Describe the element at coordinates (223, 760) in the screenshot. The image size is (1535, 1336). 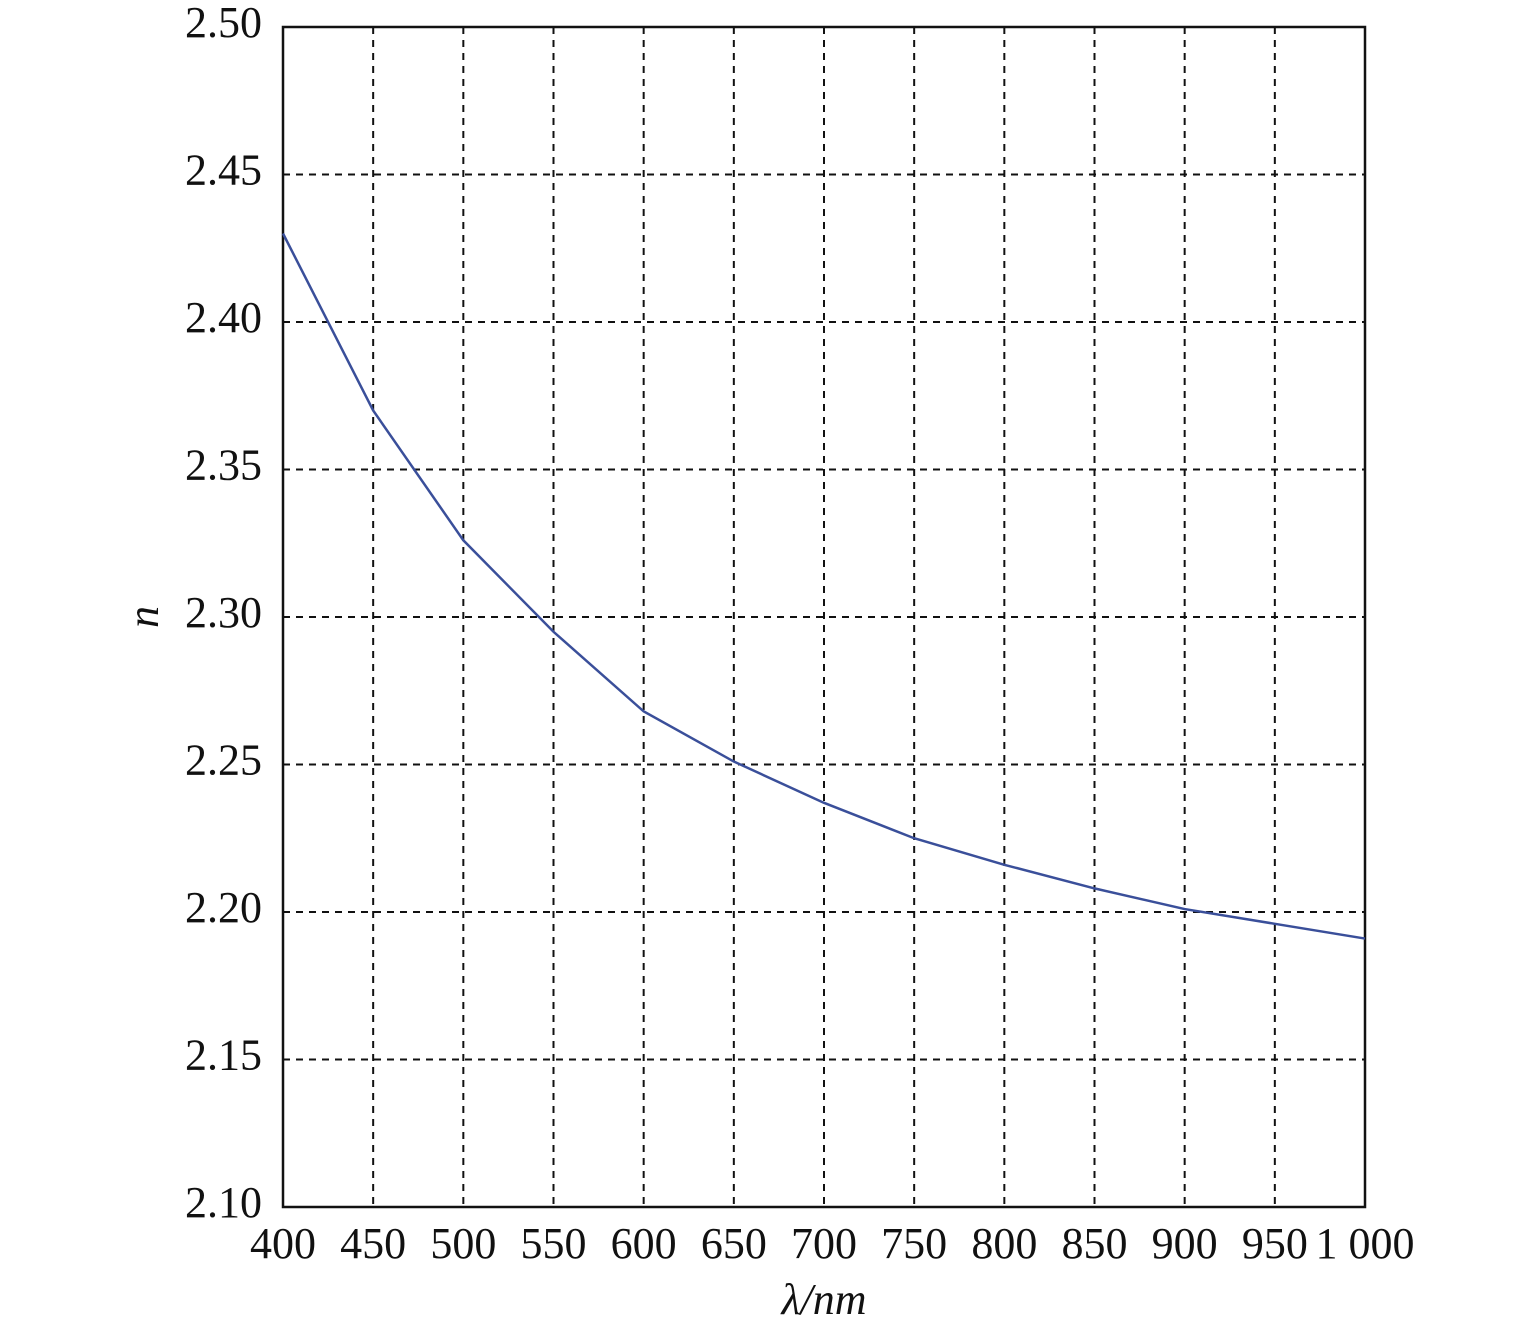
I see `y-tick-label: 2.25` at that location.